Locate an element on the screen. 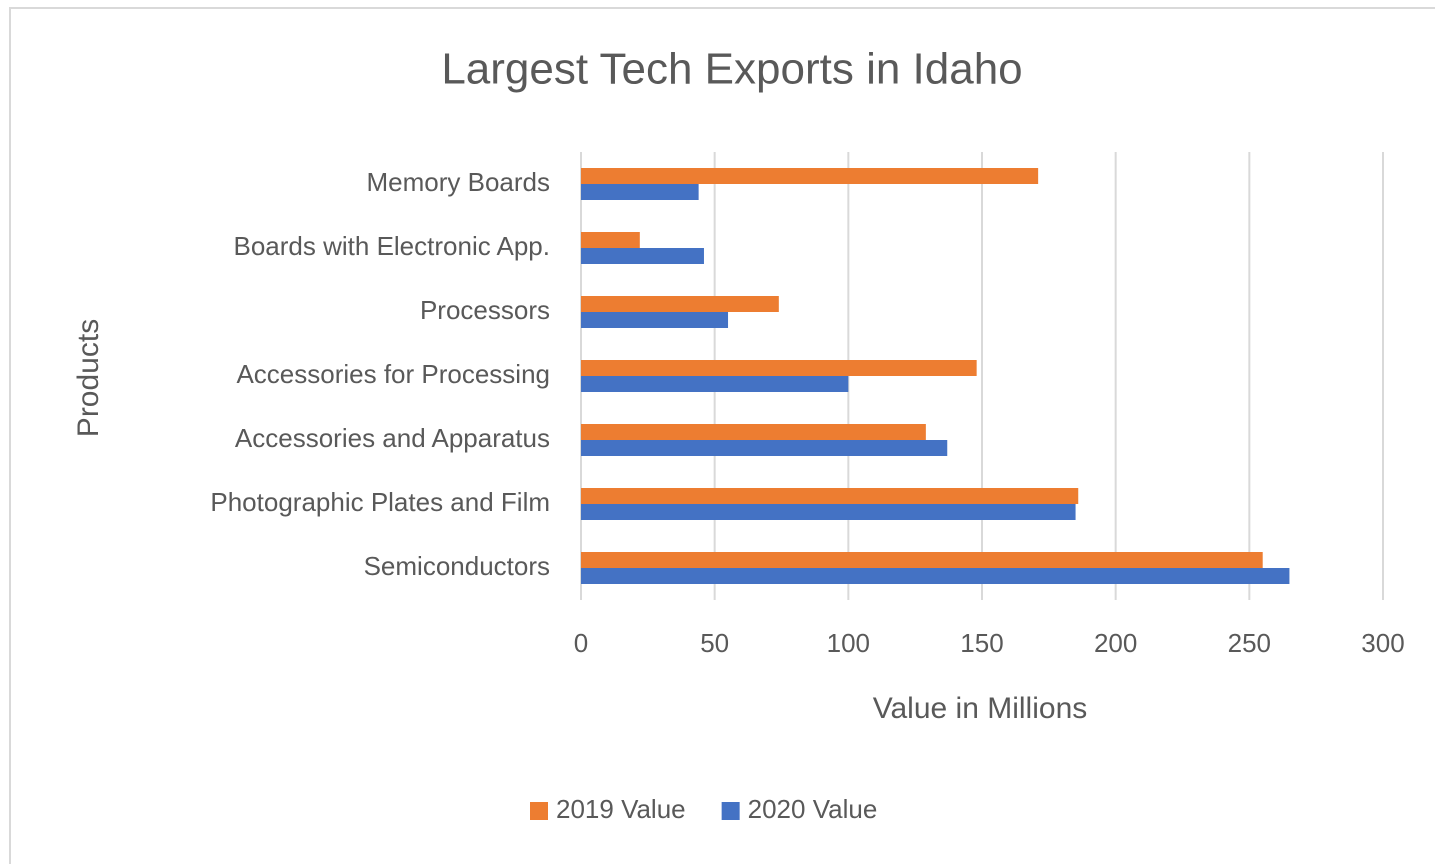 The height and width of the screenshot is (864, 1435). chart-title: Largest Tech Exports in Idaho is located at coordinates (731, 69).